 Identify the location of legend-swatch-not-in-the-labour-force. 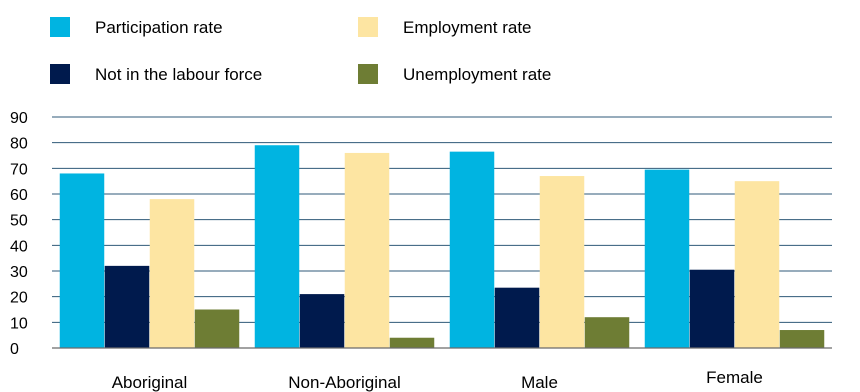
(60, 74).